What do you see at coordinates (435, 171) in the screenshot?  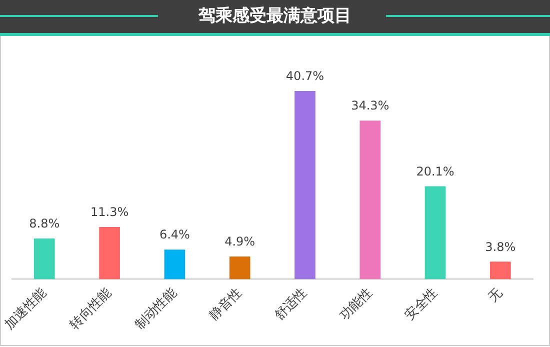 I see `data-label: 20.1%` at bounding box center [435, 171].